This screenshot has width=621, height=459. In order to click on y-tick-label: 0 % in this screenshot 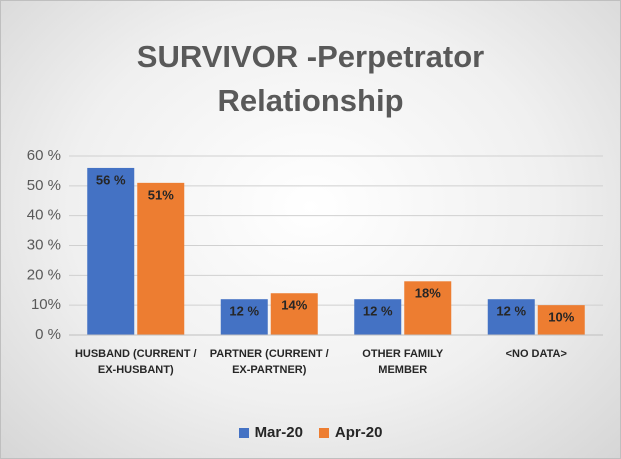, I will do `click(48, 334)`.